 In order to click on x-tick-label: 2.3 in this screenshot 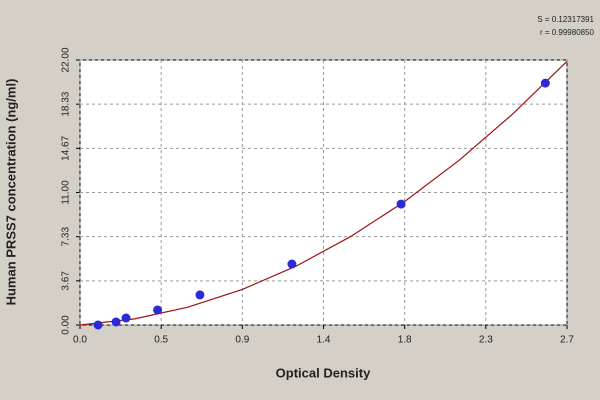, I will do `click(486, 340)`.